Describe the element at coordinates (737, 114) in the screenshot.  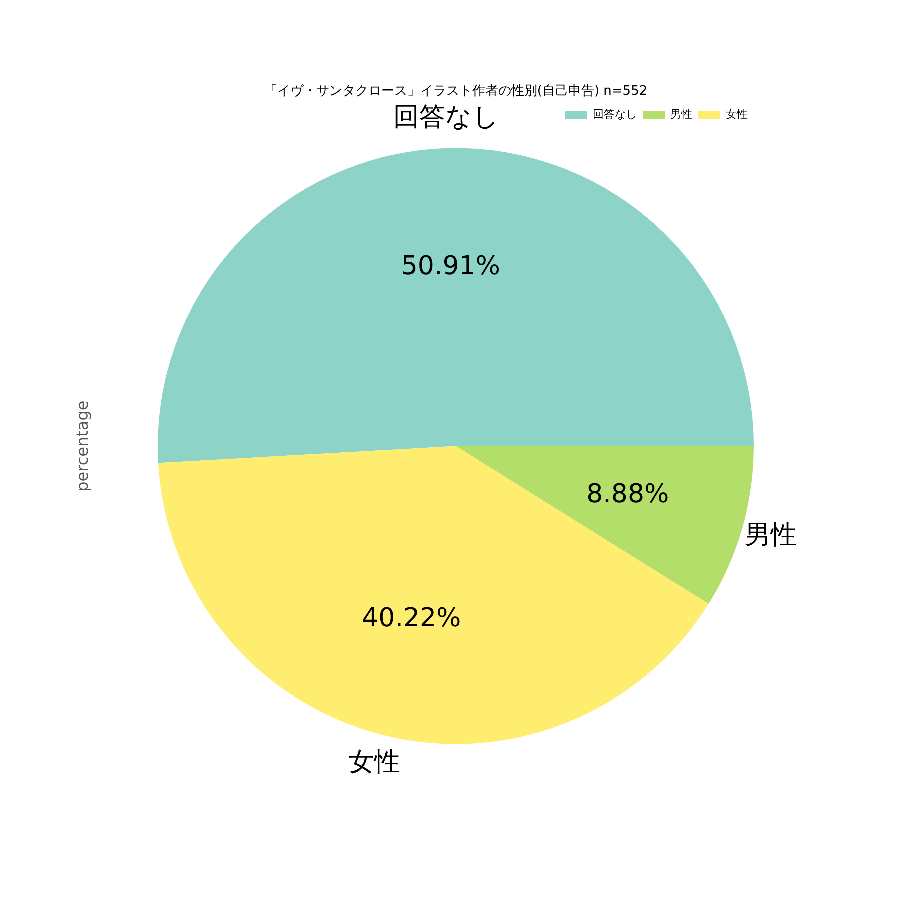
I see `legend-label: 女性` at that location.